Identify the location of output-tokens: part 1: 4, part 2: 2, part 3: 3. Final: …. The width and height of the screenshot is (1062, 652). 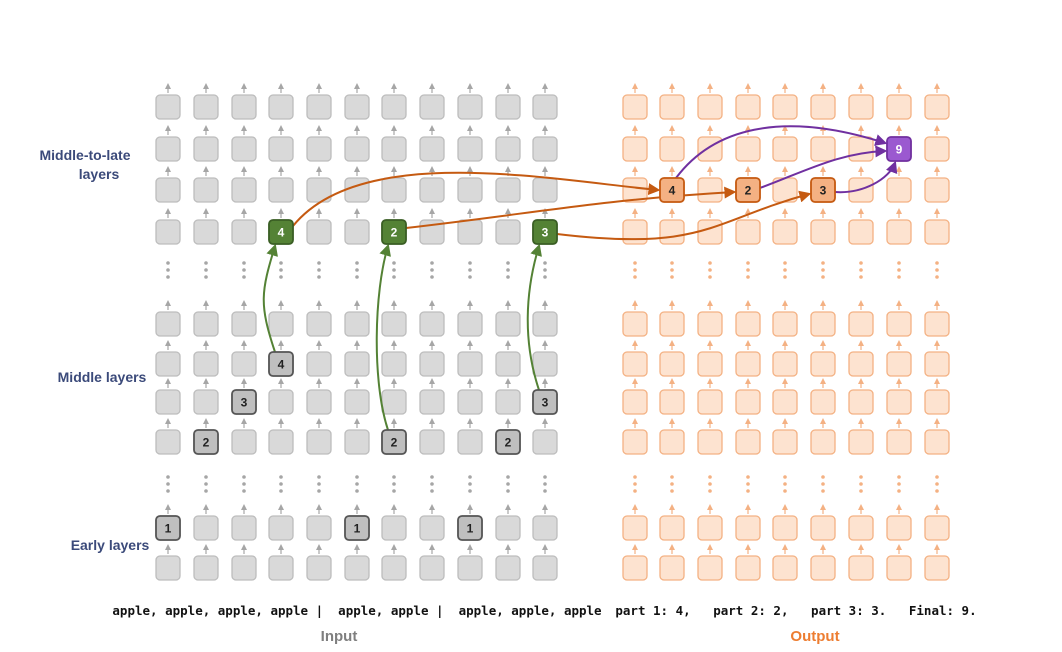
(795, 610).